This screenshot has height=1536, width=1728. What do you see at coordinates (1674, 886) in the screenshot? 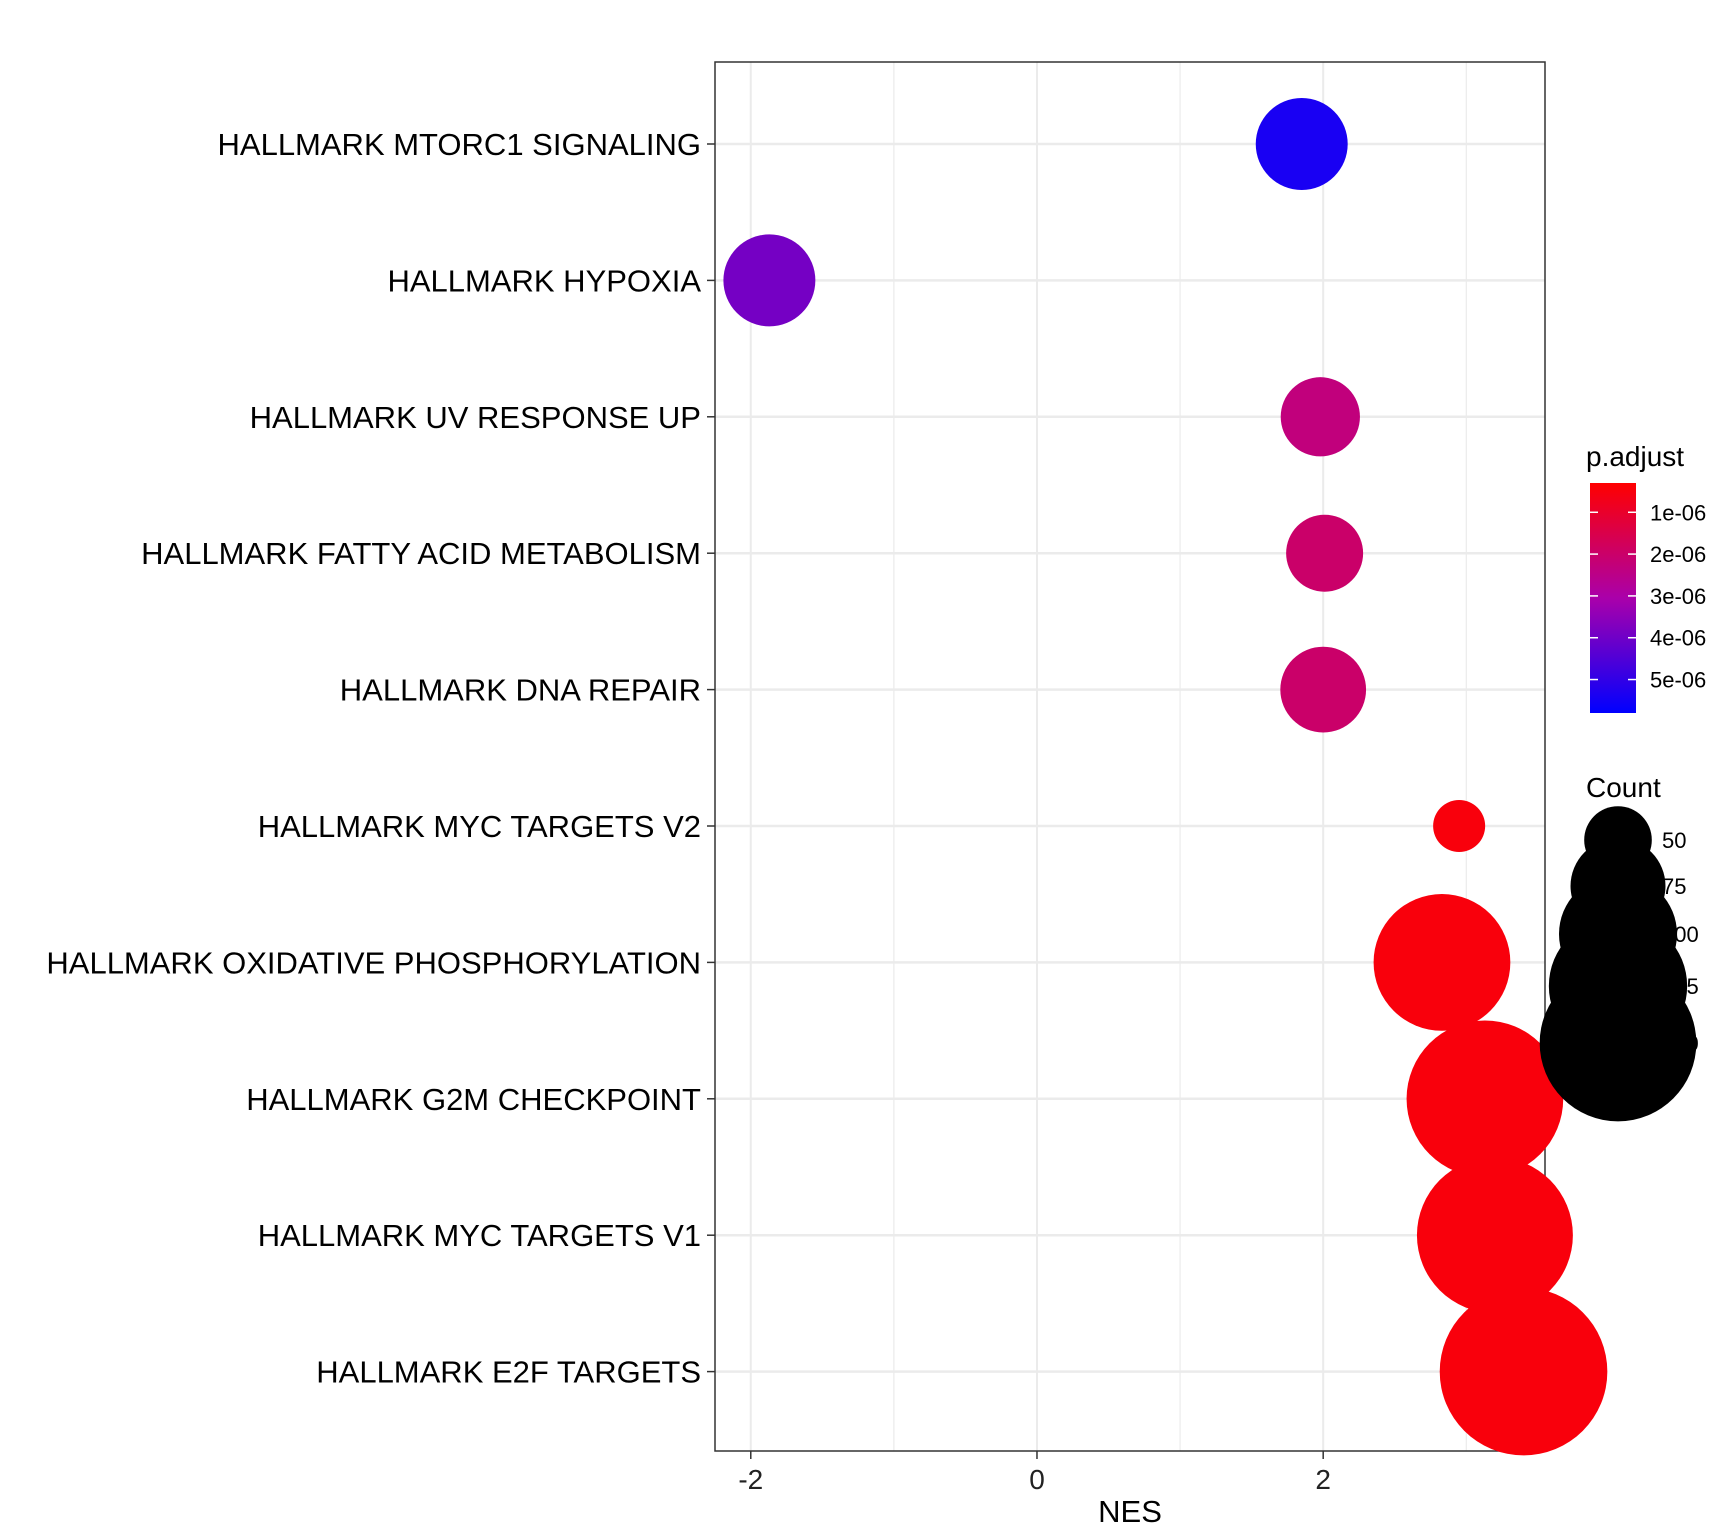
I see `size-legend-label: 75` at bounding box center [1674, 886].